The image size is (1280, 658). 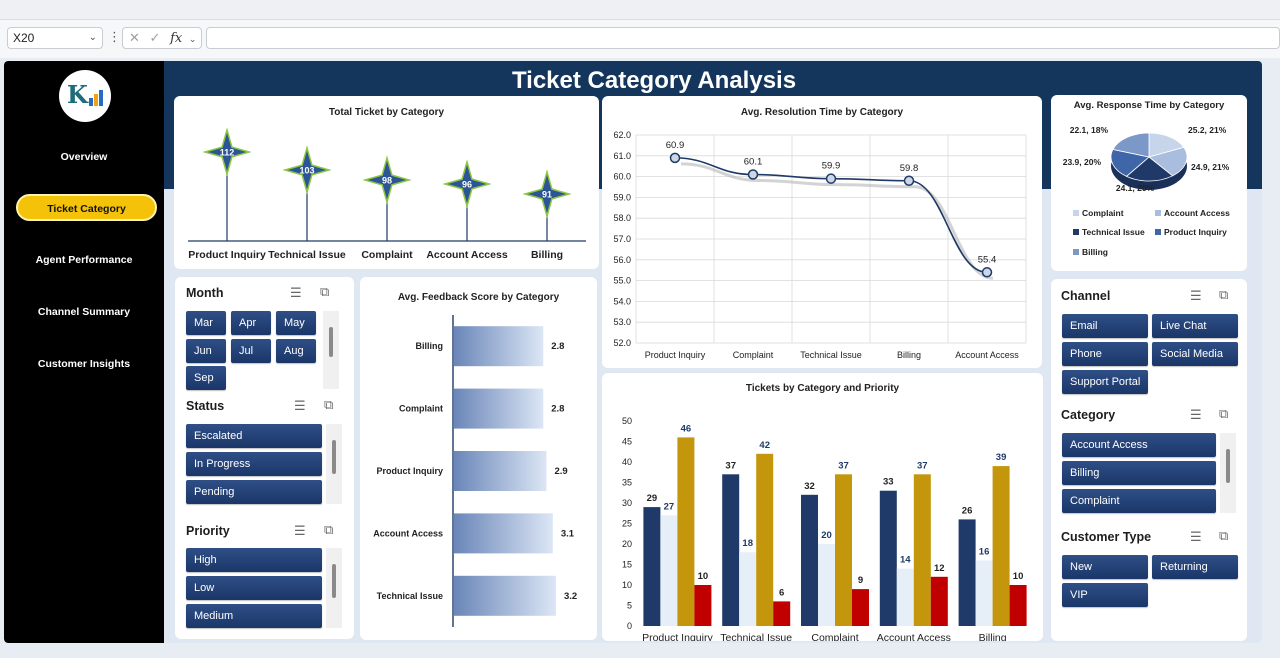 What do you see at coordinates (84, 364) in the screenshot?
I see `nav-customer-insights: Customer Insights` at bounding box center [84, 364].